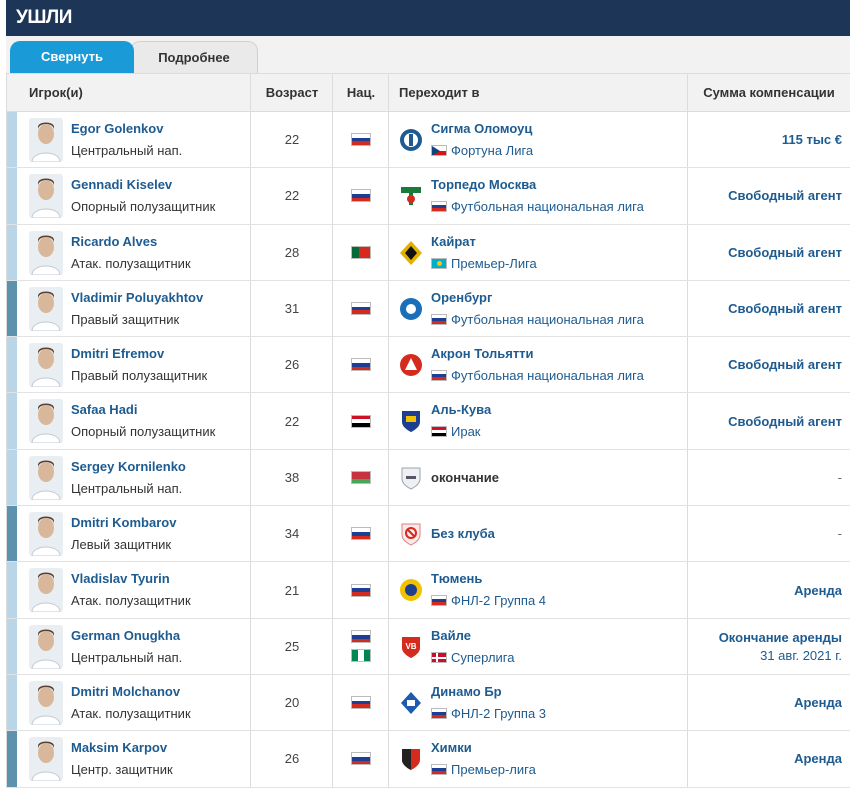 Image resolution: width=850 pixels, height=789 pixels. Describe the element at coordinates (451, 635) in the screenshot. I see `club-name-link: Вайле` at that location.